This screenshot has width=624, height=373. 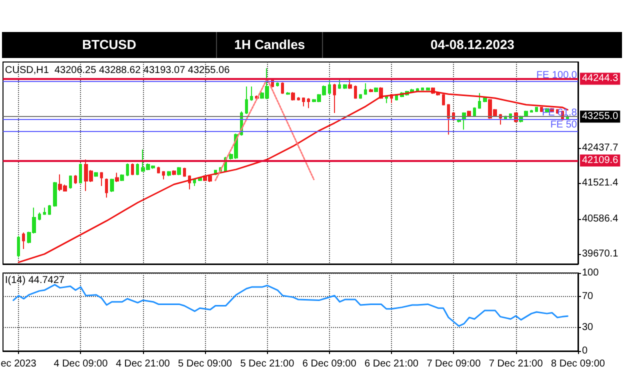 I want to click on y-tick-label: 41521.4, so click(x=600, y=183).